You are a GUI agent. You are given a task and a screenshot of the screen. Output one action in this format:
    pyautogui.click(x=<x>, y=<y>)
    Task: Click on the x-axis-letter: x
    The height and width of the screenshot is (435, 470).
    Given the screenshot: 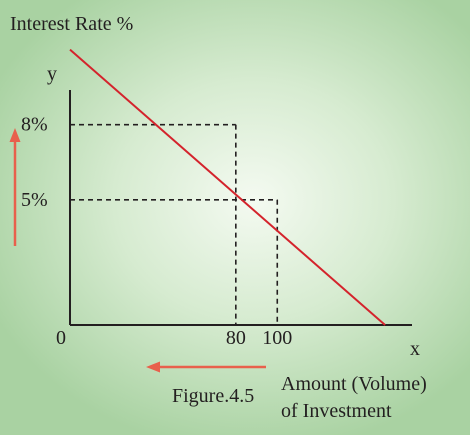 What is the action you would take?
    pyautogui.click(x=415, y=349)
    